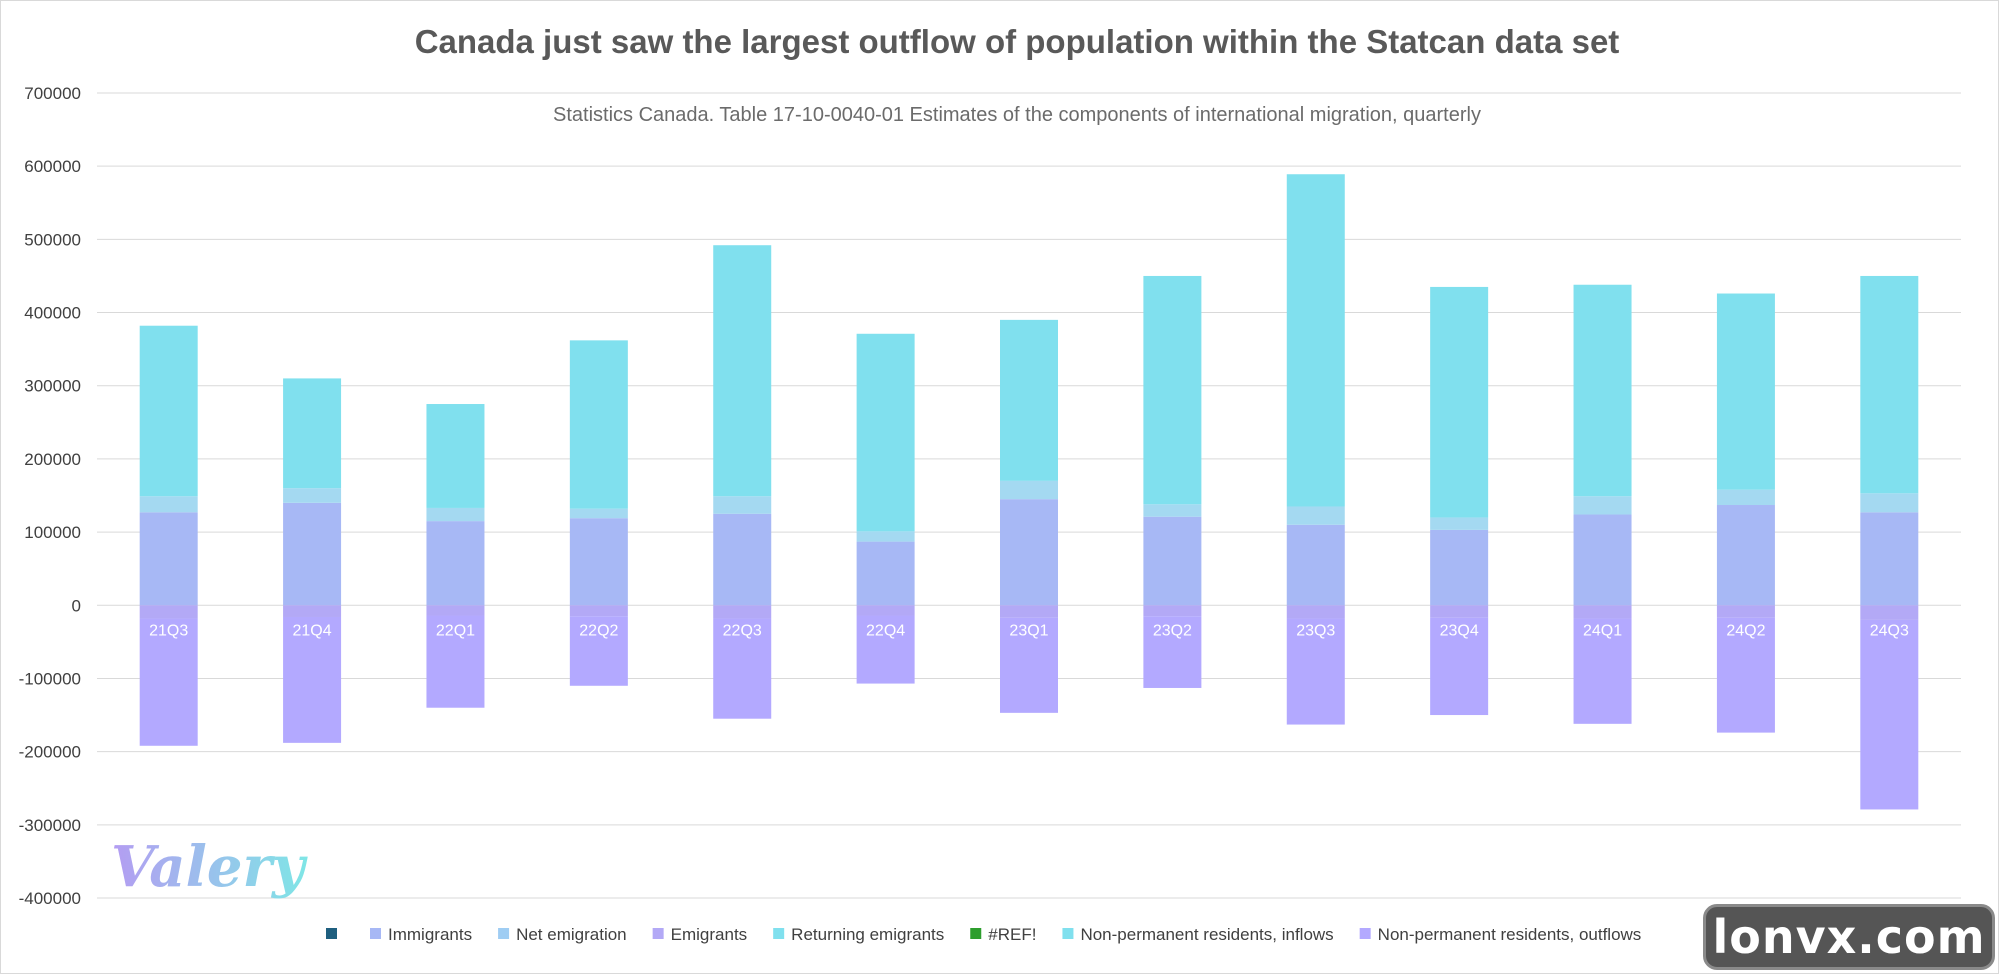 The width and height of the screenshot is (1999, 975). Describe the element at coordinates (52, 459) in the screenshot. I see `y-tick-label: 200000` at that location.